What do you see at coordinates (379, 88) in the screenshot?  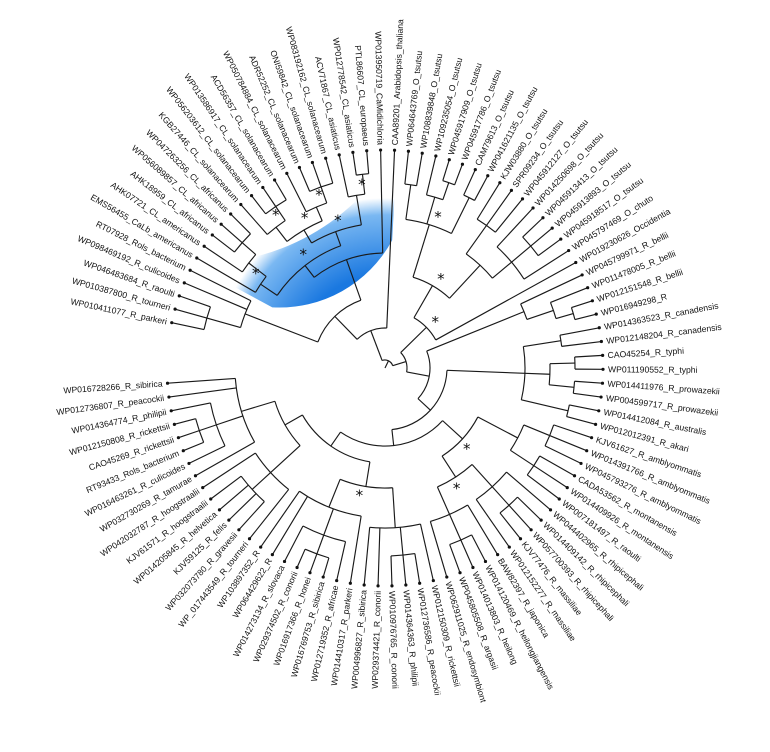 I see `leaf-label: WP013950719_CaMidichloria` at bounding box center [379, 88].